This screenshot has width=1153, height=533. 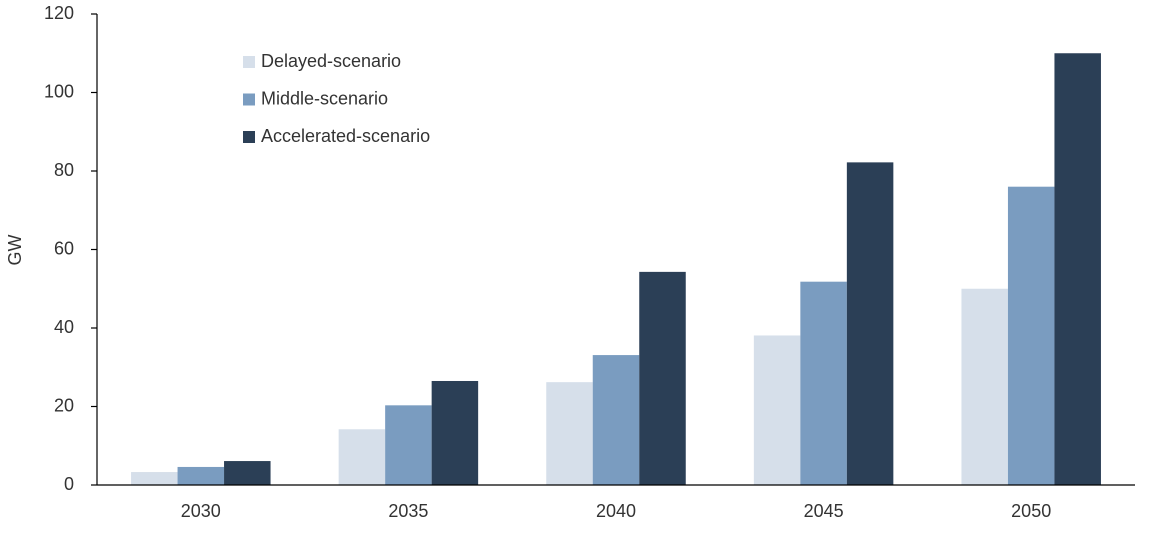 What do you see at coordinates (15, 249) in the screenshot?
I see `y-axis-label: GW` at bounding box center [15, 249].